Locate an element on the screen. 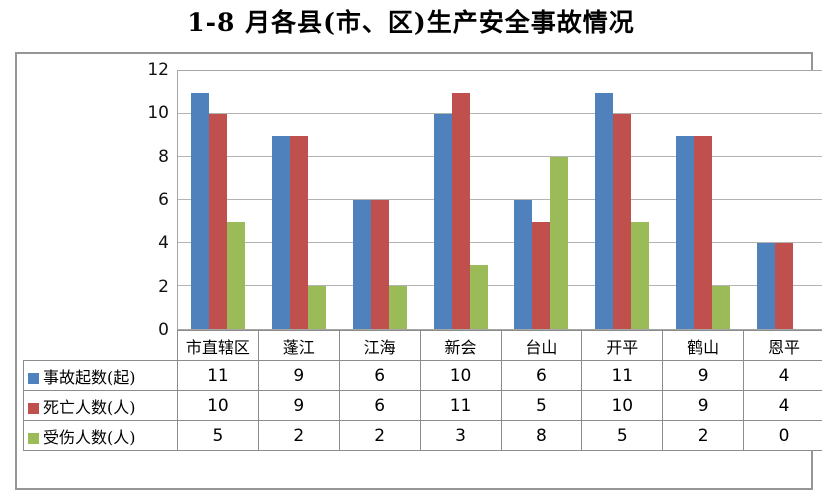 Image resolution: width=822 pixels, height=497 pixels. value-cell: 8 is located at coordinates (541, 435).